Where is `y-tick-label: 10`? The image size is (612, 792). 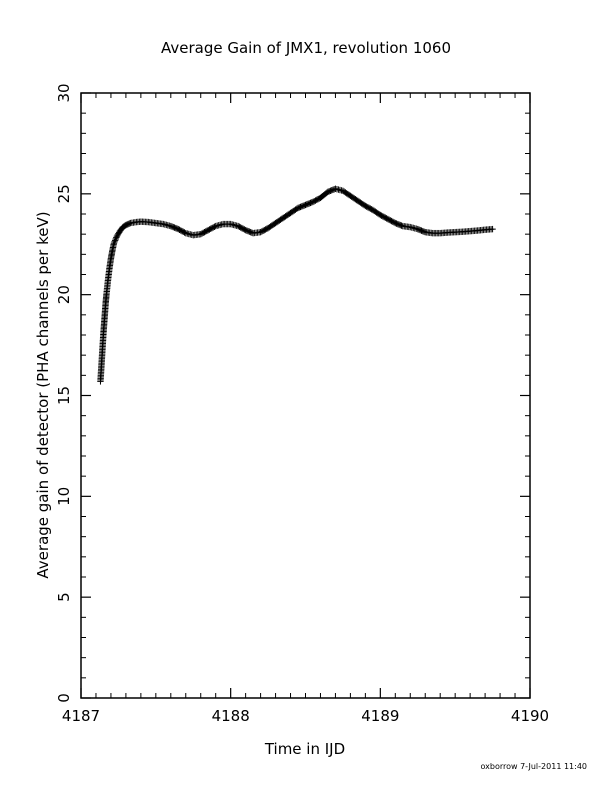
y-tick-label: 10 is located at coordinates (64, 496).